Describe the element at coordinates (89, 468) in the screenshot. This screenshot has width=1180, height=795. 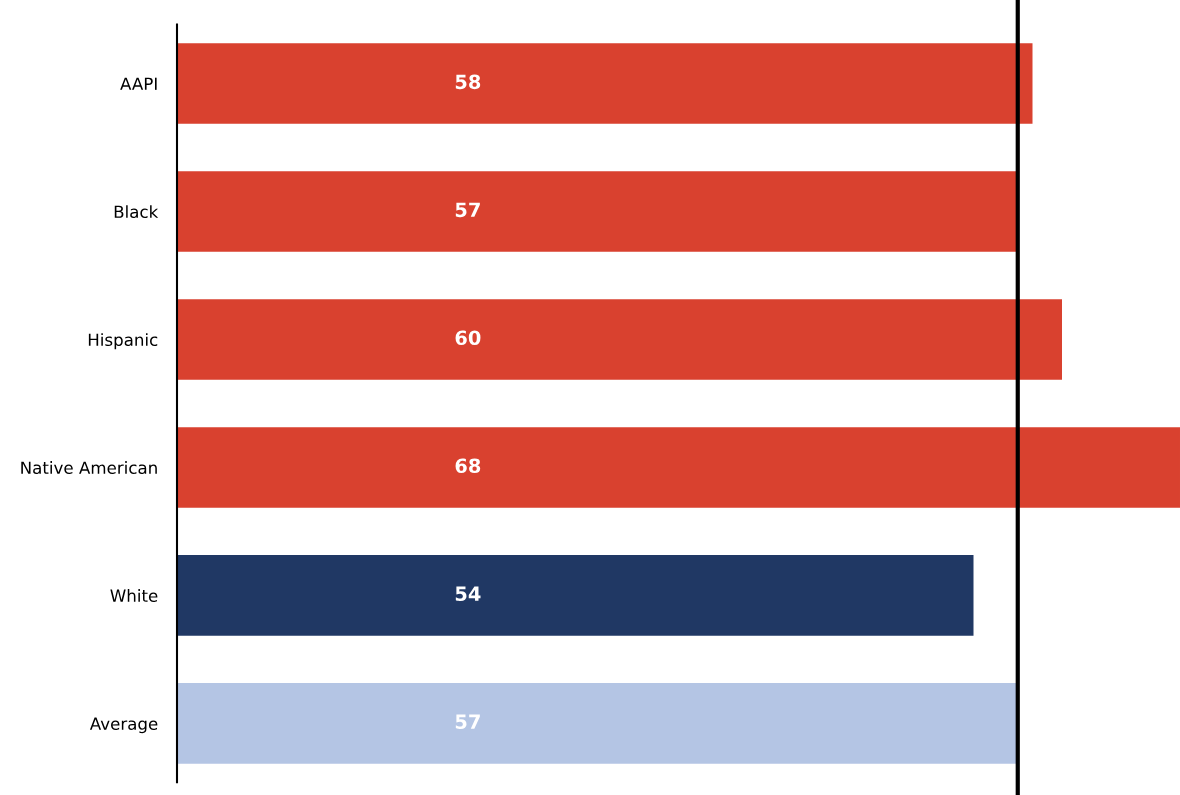
I see `y-tick-label: Native American` at that location.